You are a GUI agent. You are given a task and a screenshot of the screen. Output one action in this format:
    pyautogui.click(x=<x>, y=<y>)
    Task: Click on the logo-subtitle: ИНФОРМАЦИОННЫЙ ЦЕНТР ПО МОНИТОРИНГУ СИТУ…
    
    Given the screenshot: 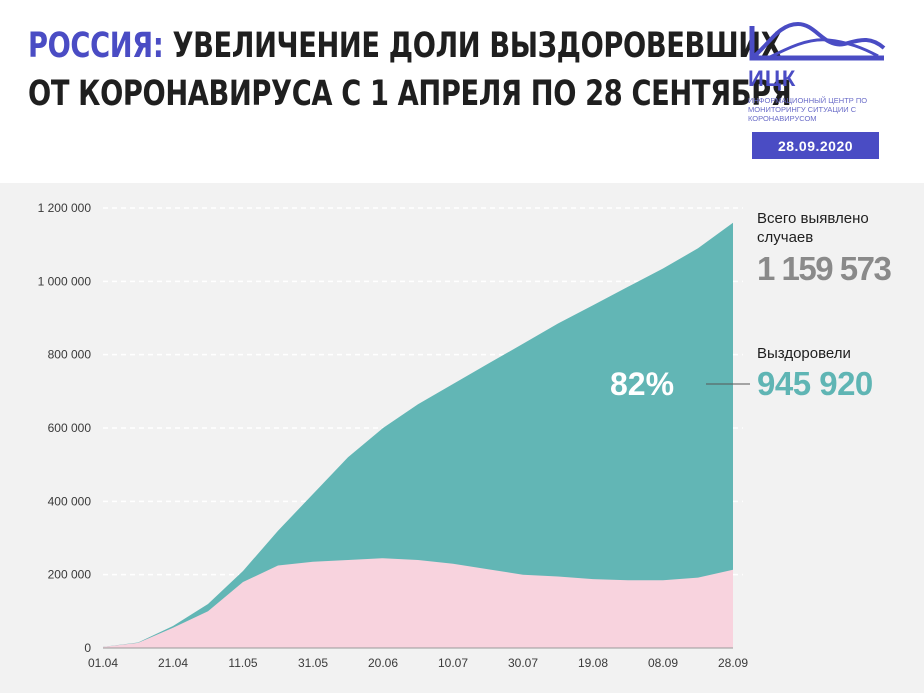 What is the action you would take?
    pyautogui.click(x=808, y=109)
    